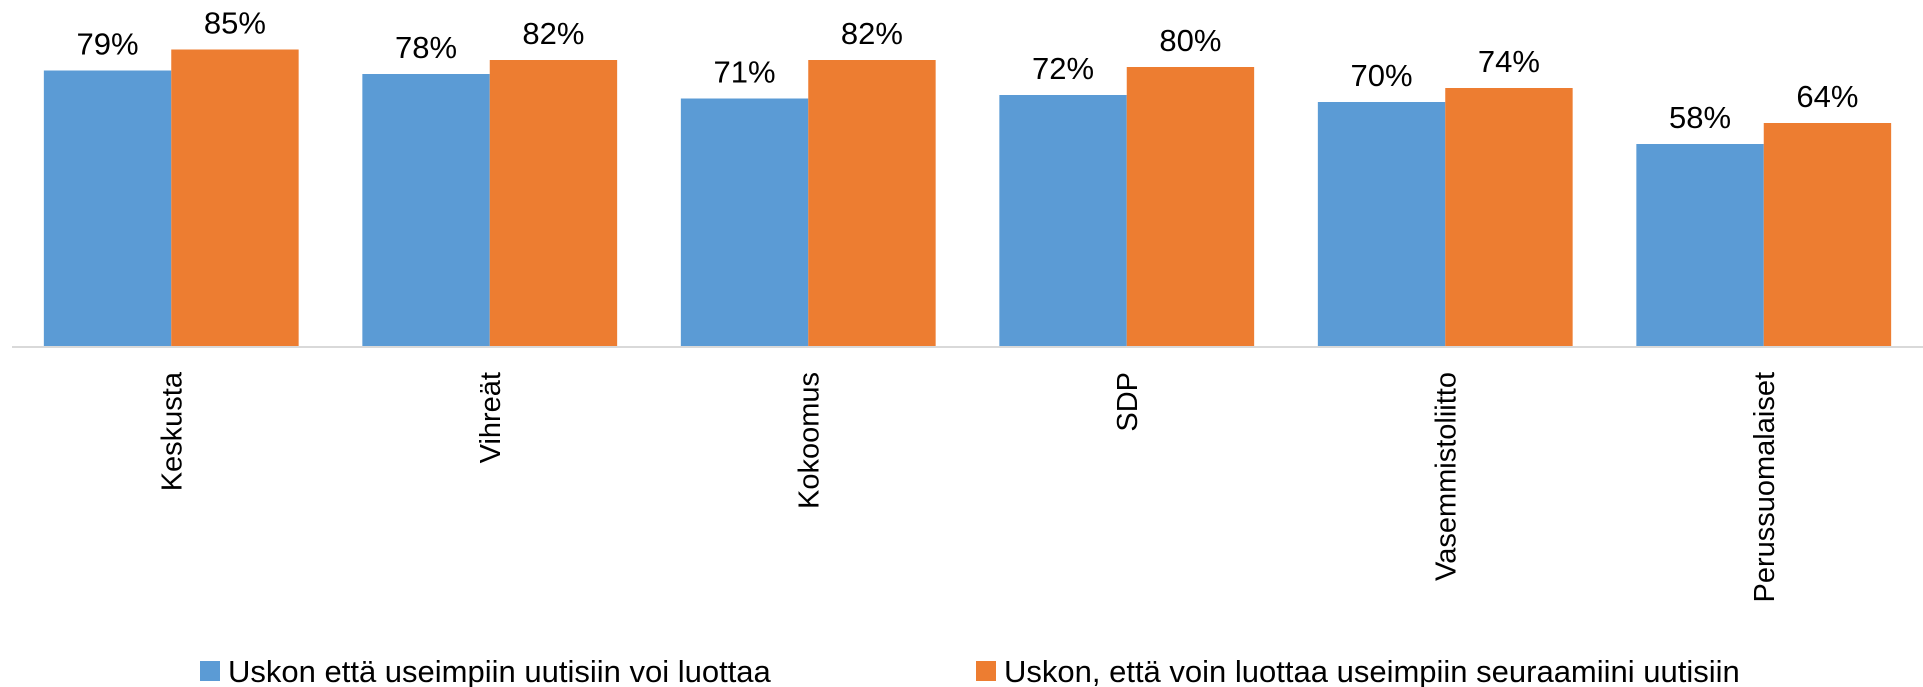 Image resolution: width=1923 pixels, height=687 pixels. Describe the element at coordinates (1509, 61) in the screenshot. I see `data-label: 74%` at that location.